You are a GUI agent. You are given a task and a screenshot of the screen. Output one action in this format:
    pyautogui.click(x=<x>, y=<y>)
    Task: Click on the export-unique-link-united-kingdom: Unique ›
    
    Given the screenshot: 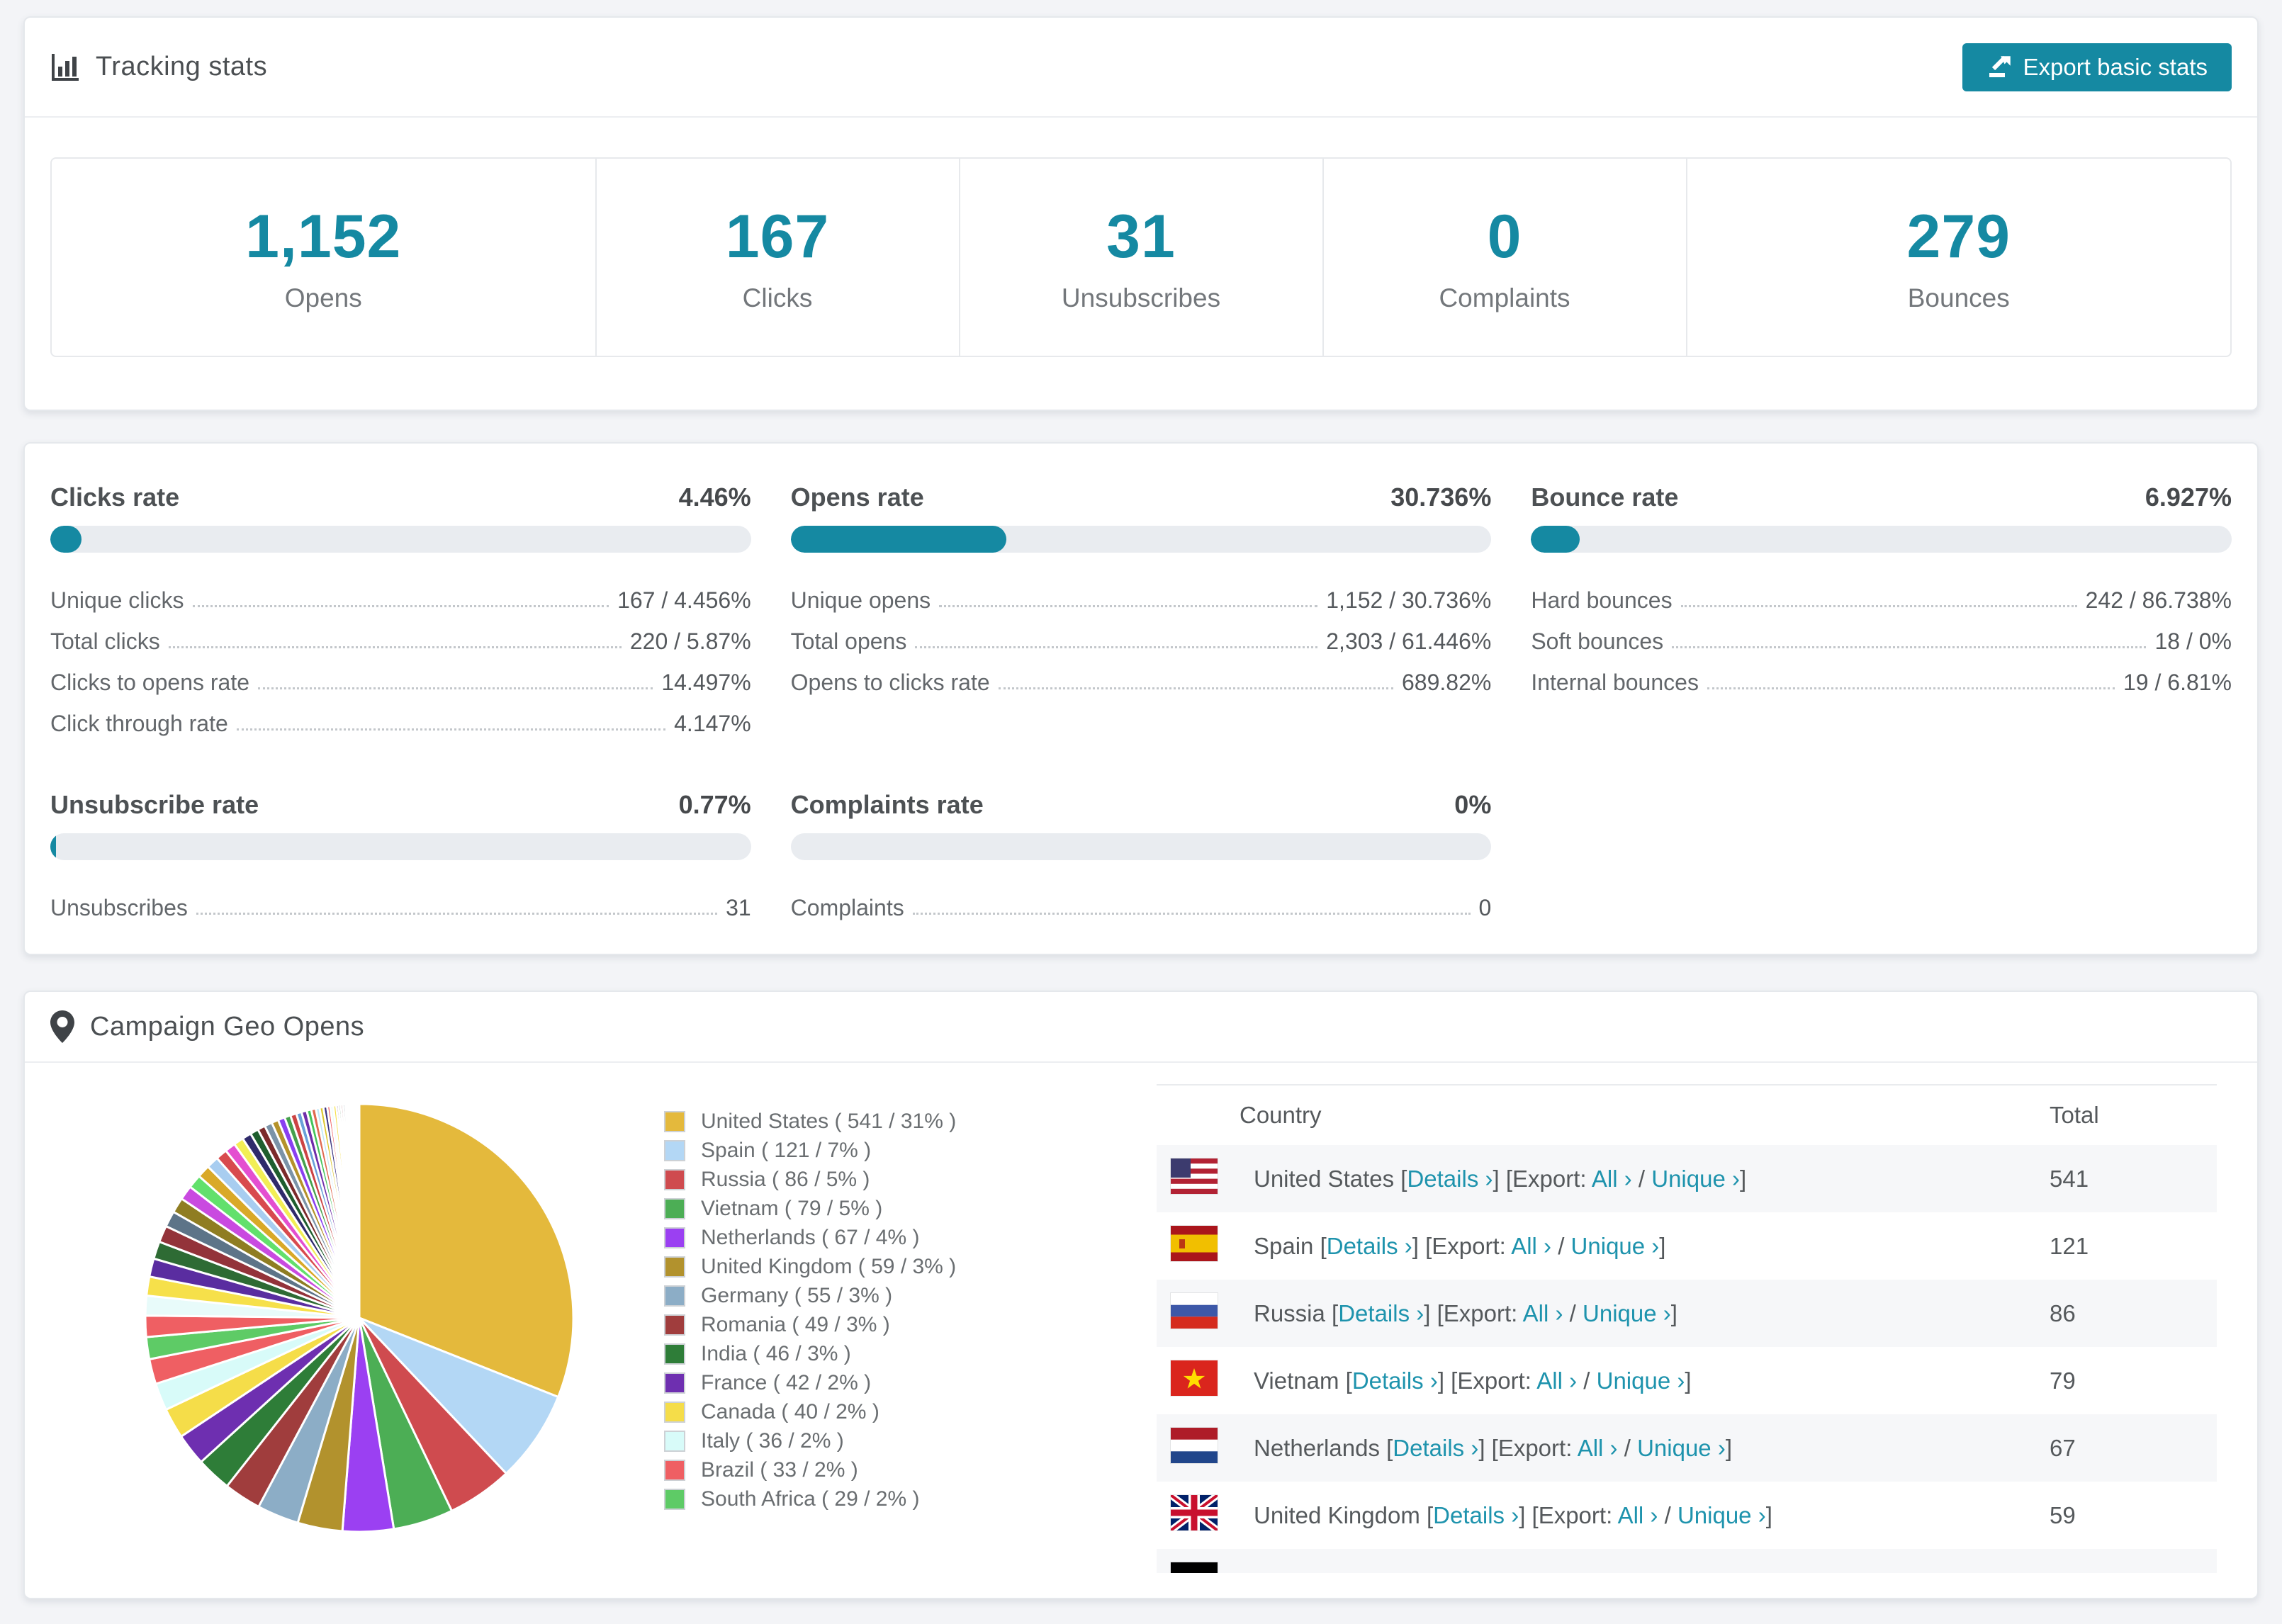 What is the action you would take?
    pyautogui.click(x=1721, y=1515)
    